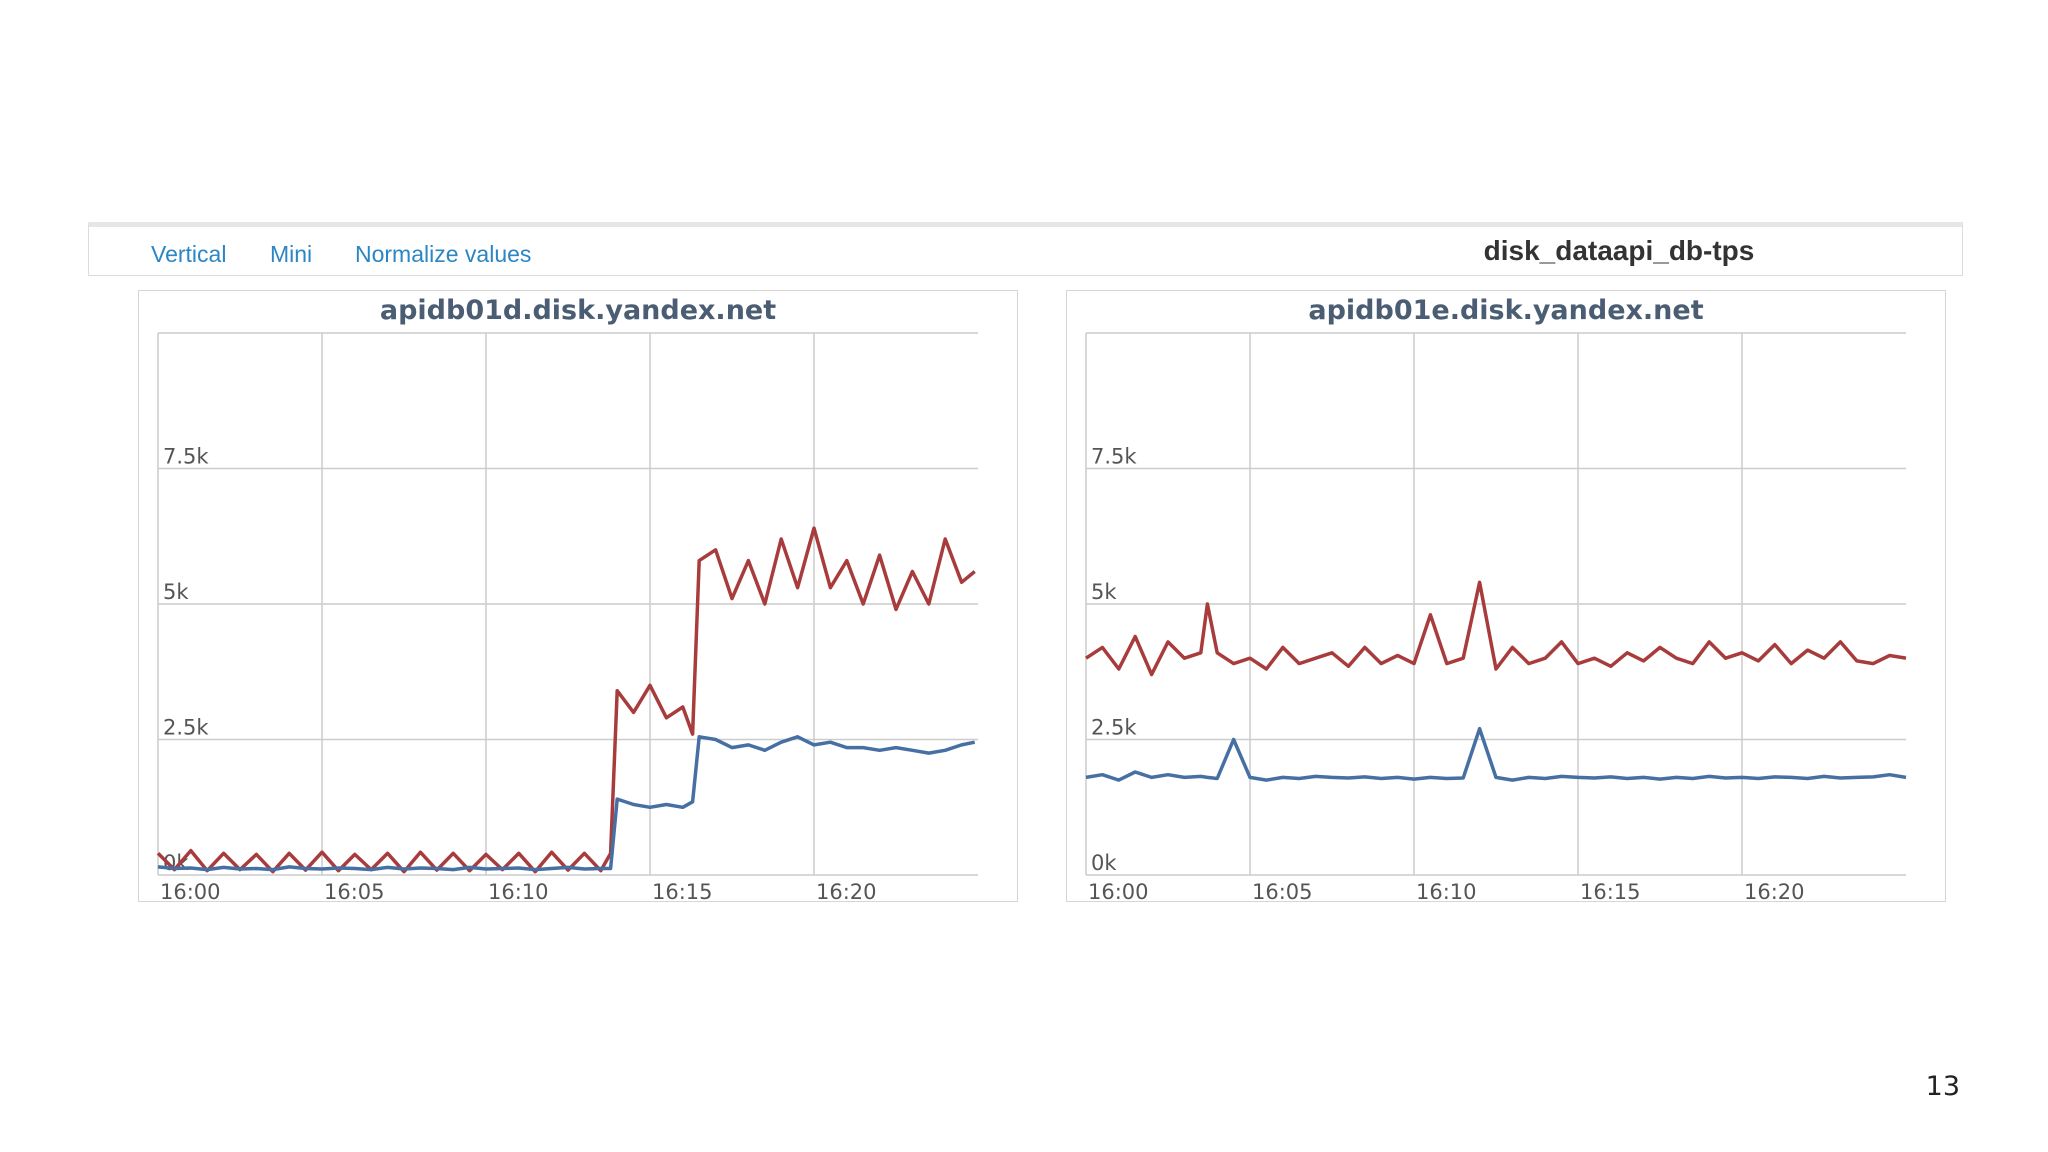 This screenshot has height=1152, width=2048. Describe the element at coordinates (443, 254) in the screenshot. I see `normalize-values-link: Normalize values` at that location.